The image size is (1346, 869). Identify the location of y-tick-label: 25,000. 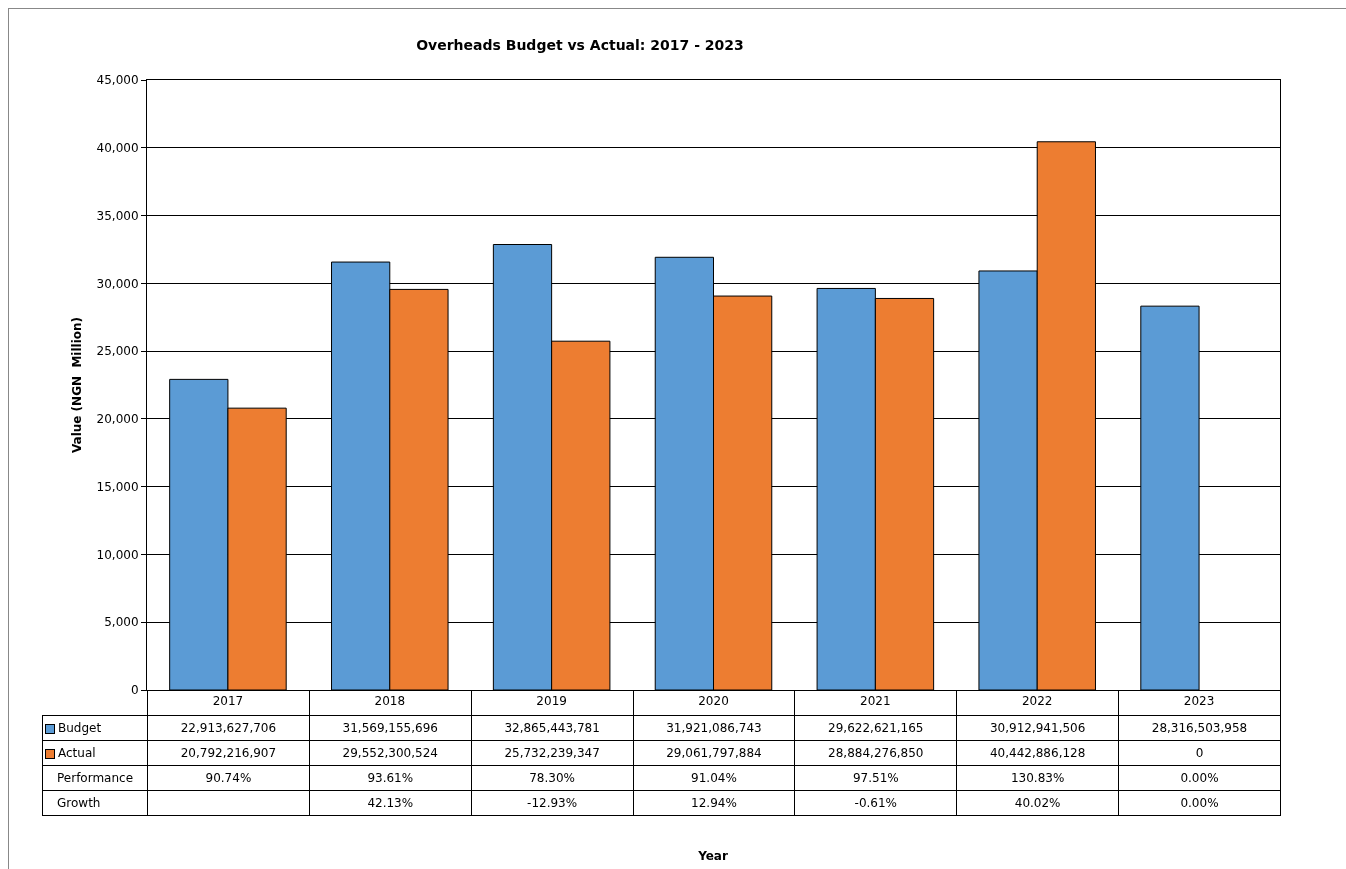
(117, 351).